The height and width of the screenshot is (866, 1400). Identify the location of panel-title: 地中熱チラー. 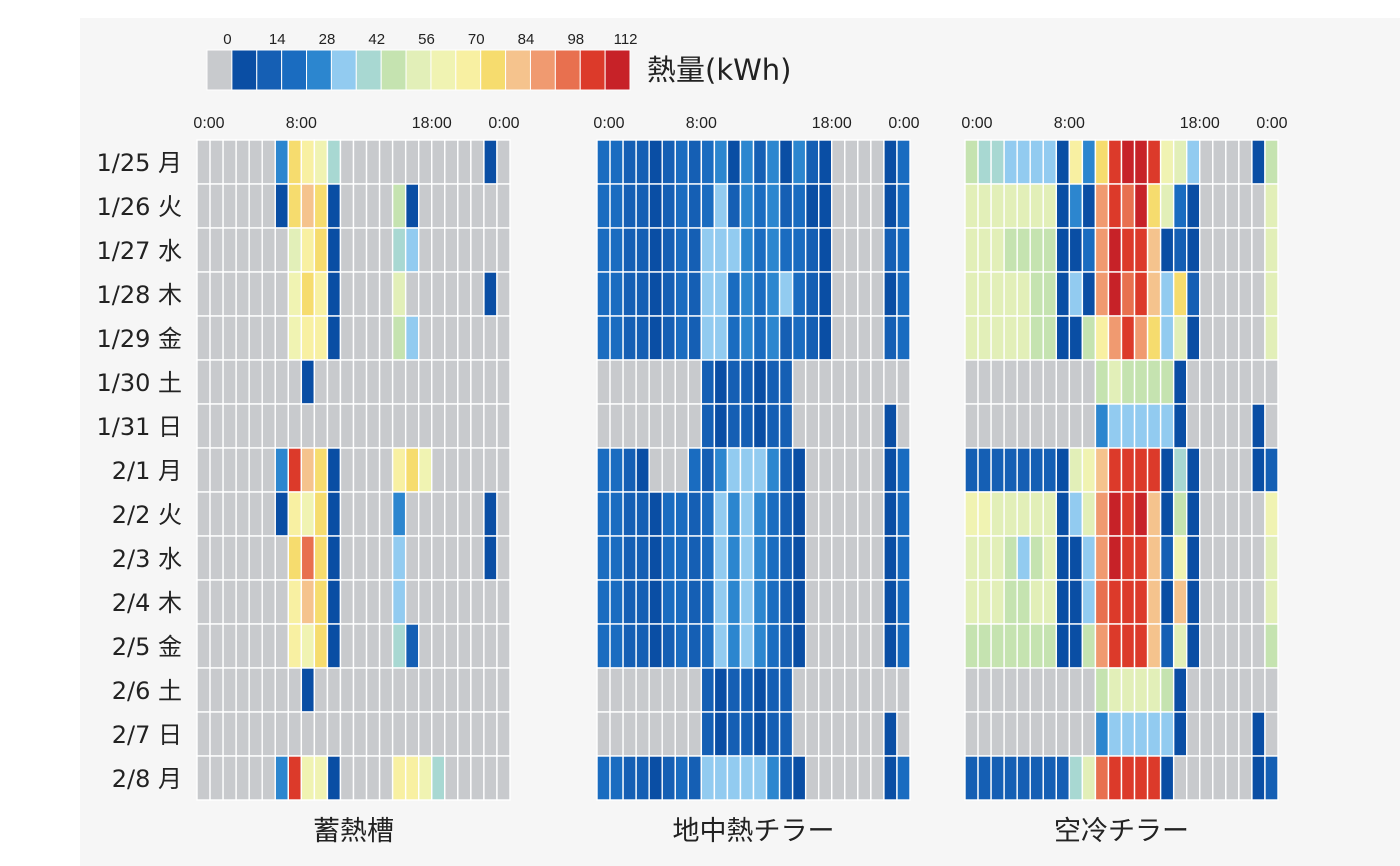
(754, 831).